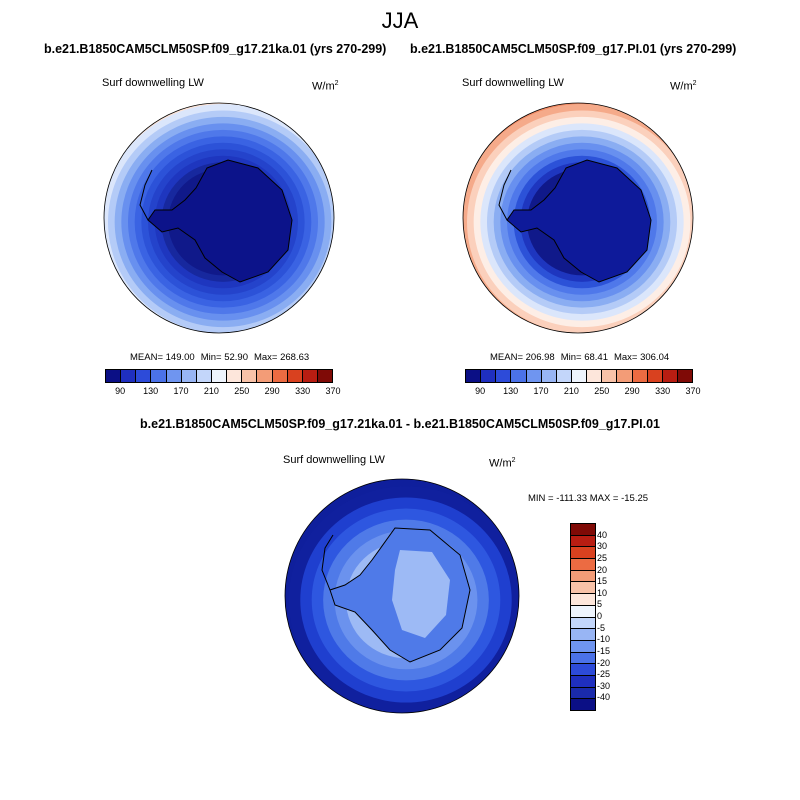 The image size is (800, 800). What do you see at coordinates (502, 463) in the screenshot?
I see `diff-units-label: W/m2` at bounding box center [502, 463].